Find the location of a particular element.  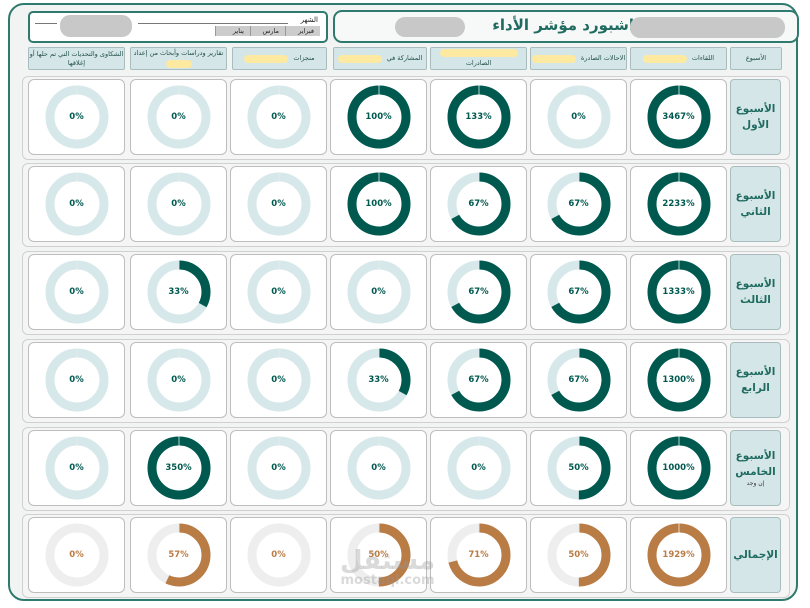

donut-chart: 2233% is located at coordinates (679, 204).